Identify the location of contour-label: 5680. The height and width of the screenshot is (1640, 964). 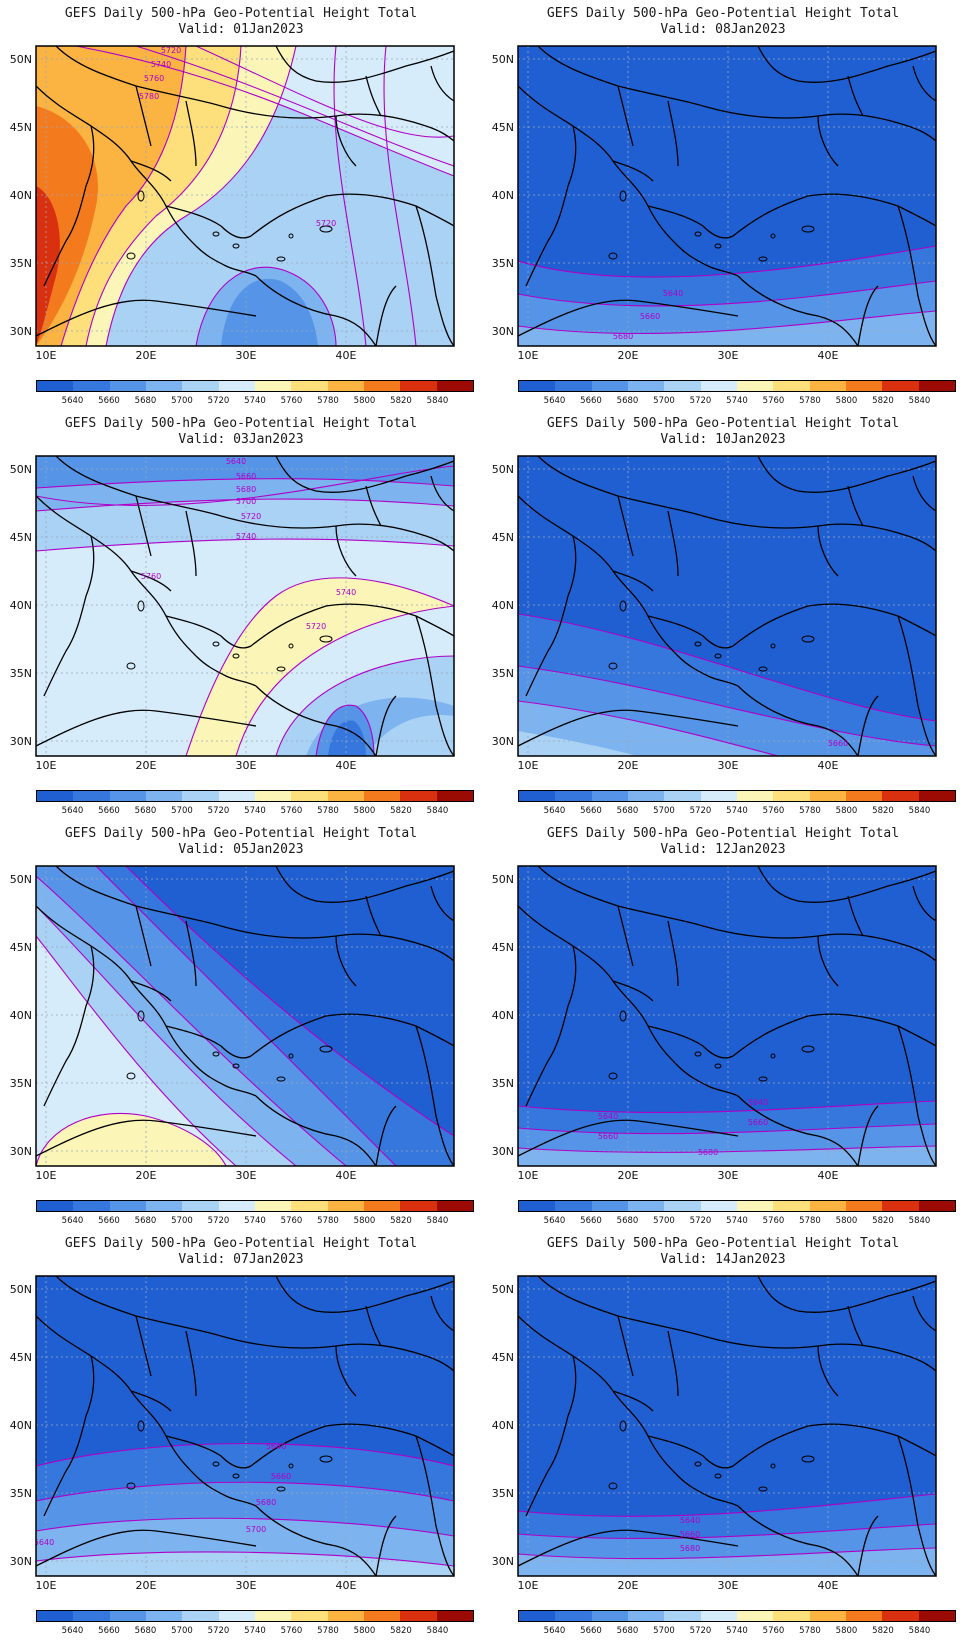
(266, 1502).